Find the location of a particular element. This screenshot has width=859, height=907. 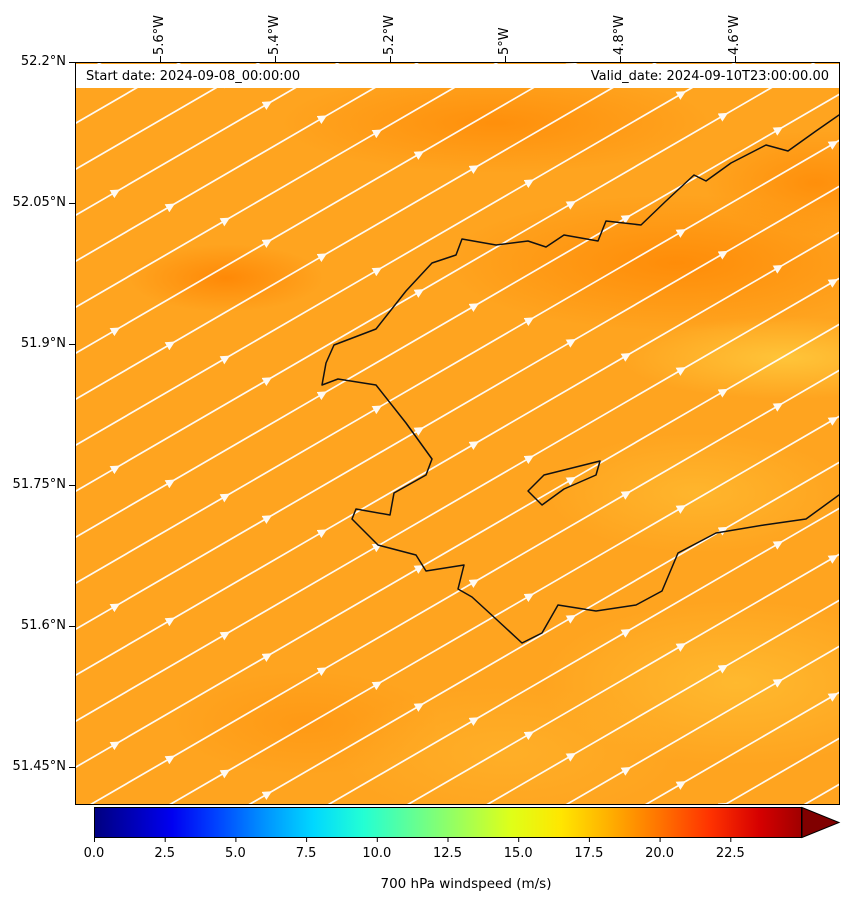

colorbar-tick-label: 10.0 is located at coordinates (377, 853).